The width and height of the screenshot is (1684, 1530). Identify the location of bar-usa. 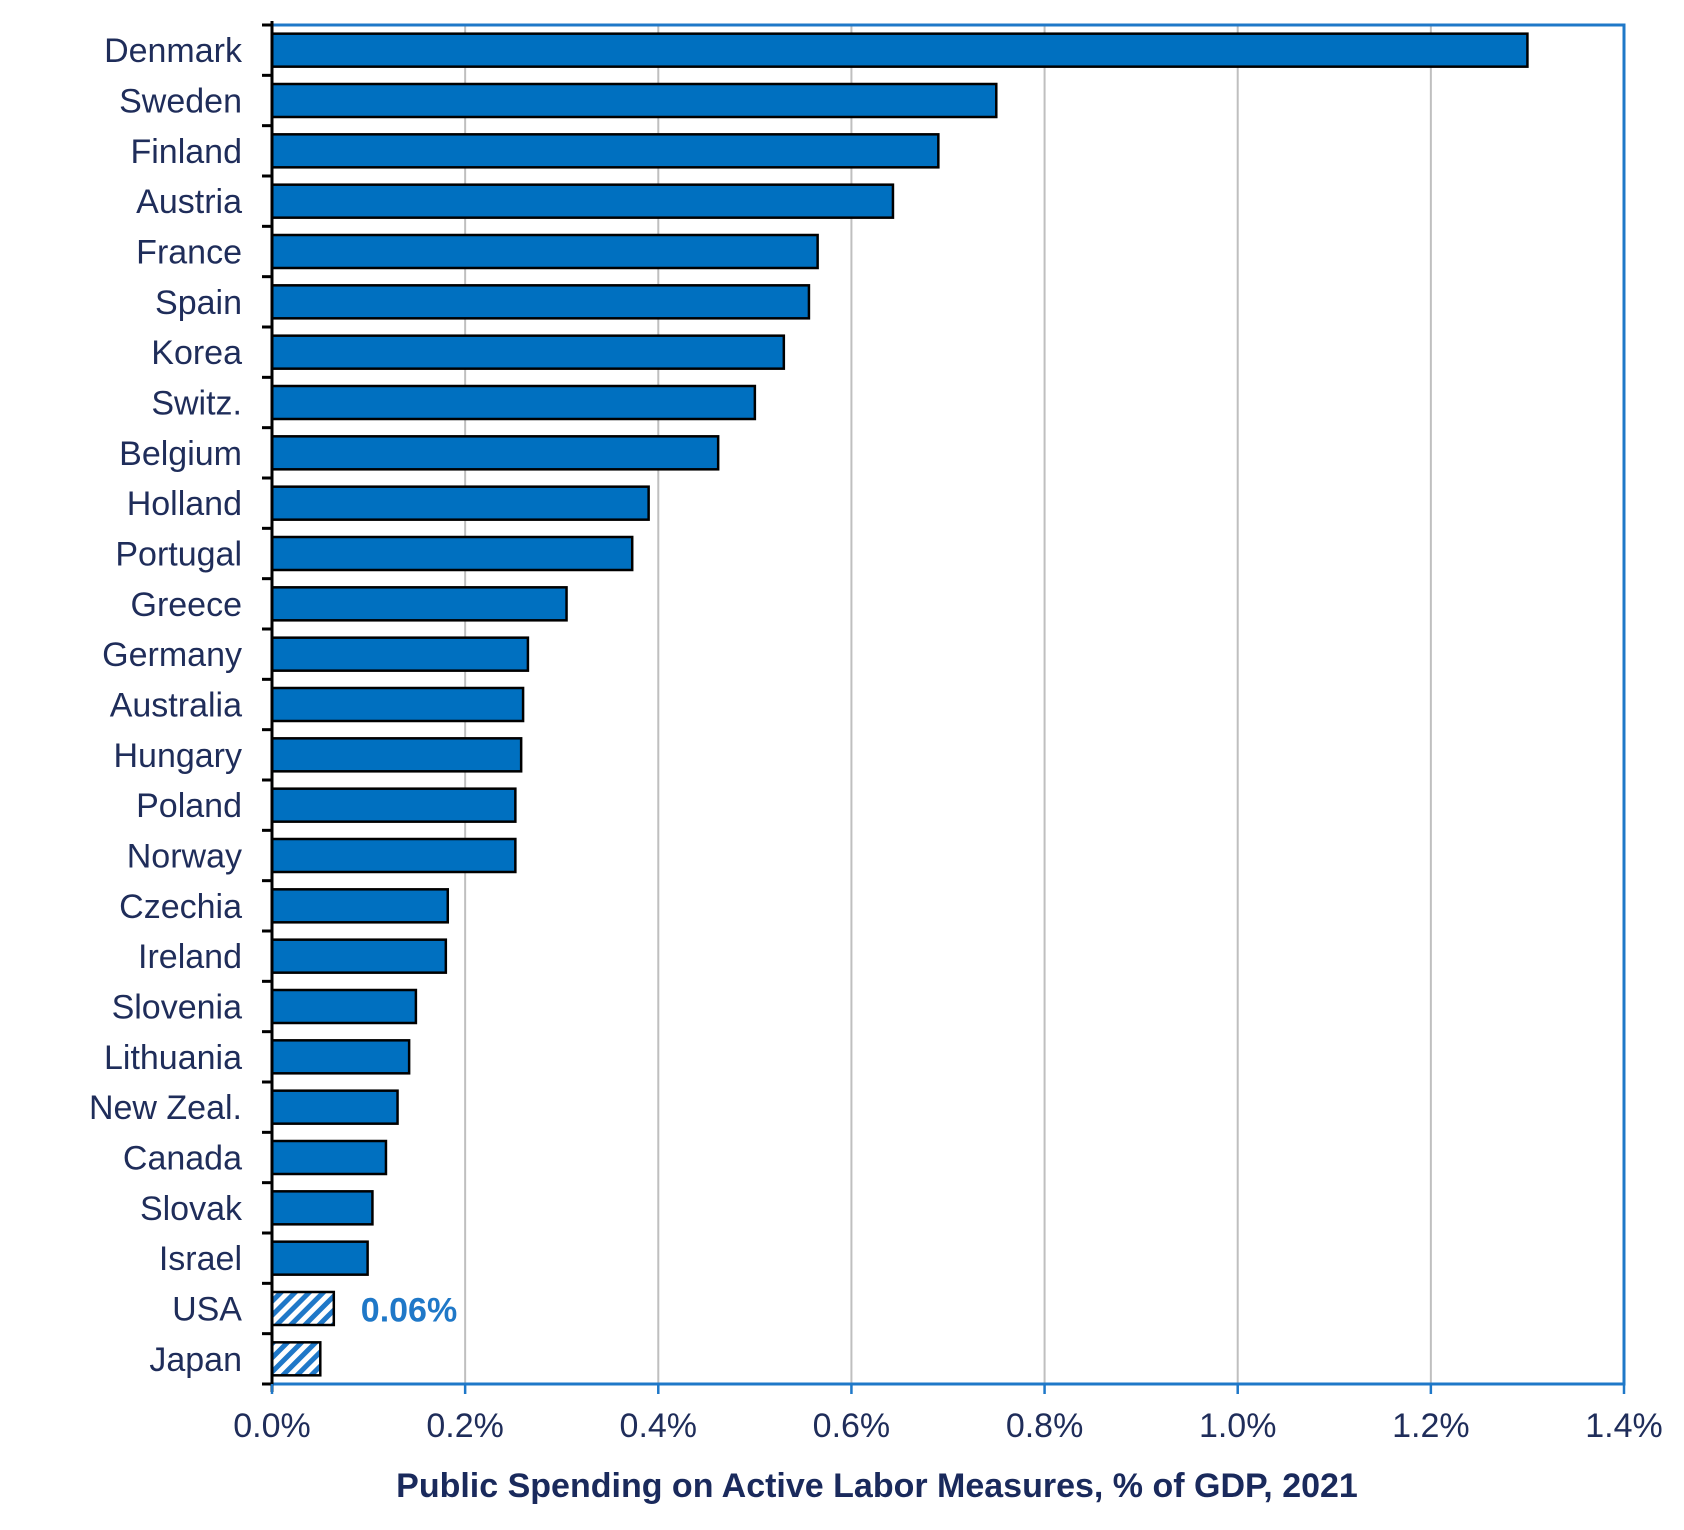
(303, 1308).